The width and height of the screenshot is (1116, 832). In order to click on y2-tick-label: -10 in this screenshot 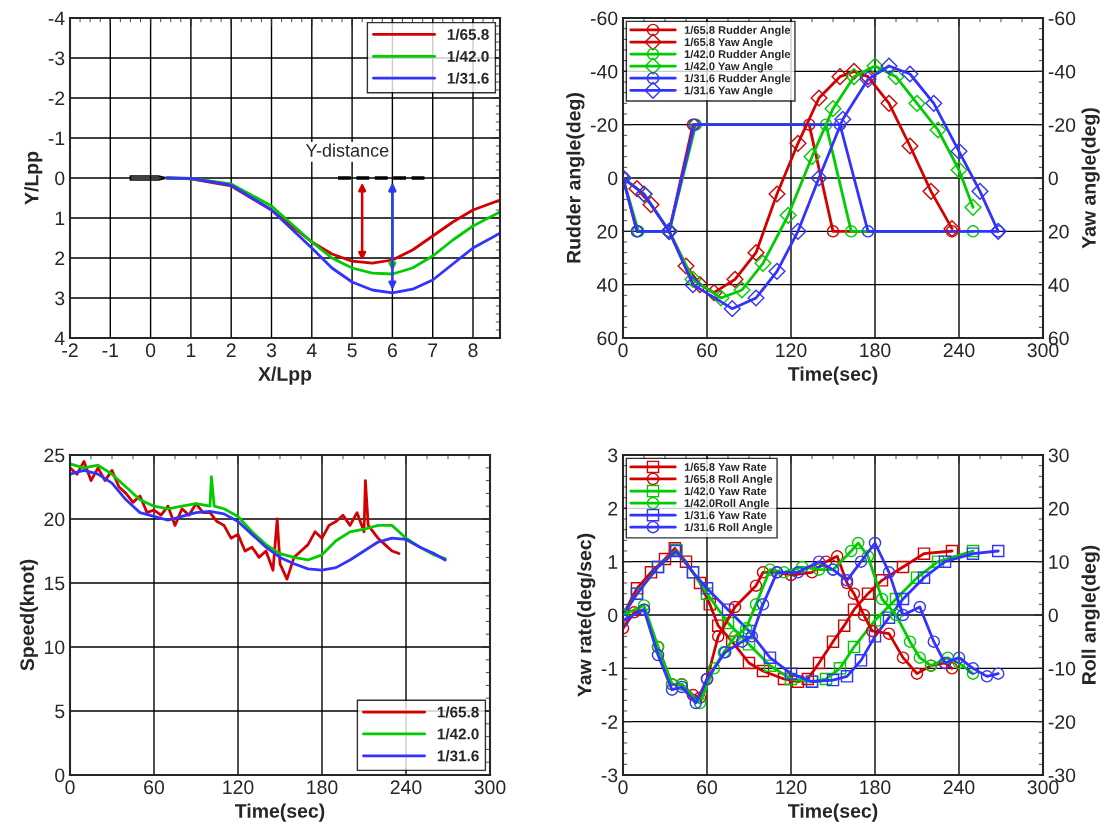, I will do `click(1062, 668)`.